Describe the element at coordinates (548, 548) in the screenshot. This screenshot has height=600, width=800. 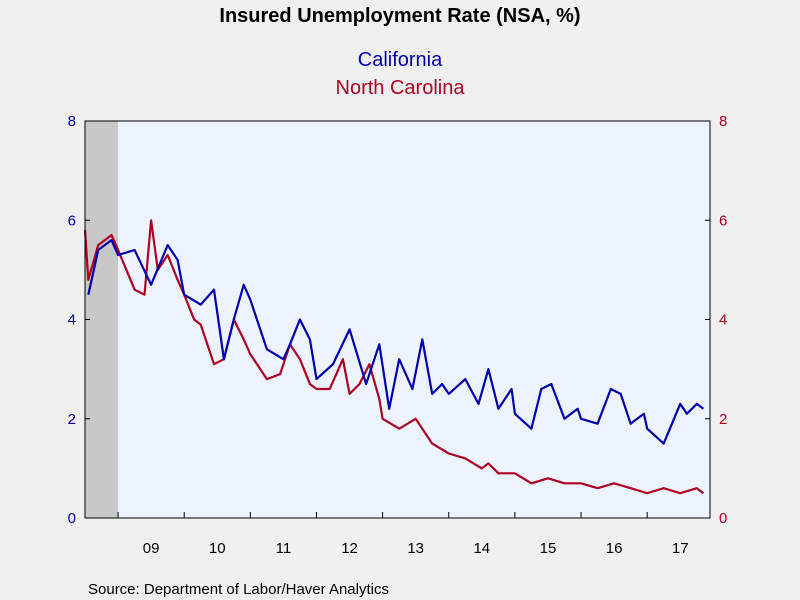
I see `x-tick-label: 15` at that location.